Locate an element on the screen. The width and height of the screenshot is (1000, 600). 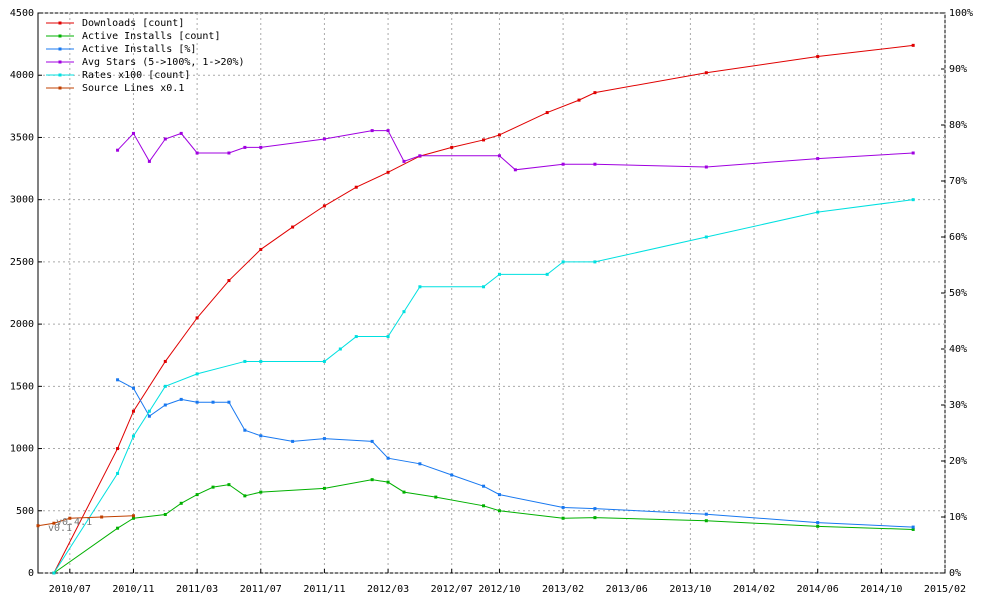
y2-tick-label: 100% is located at coordinates (961, 13).